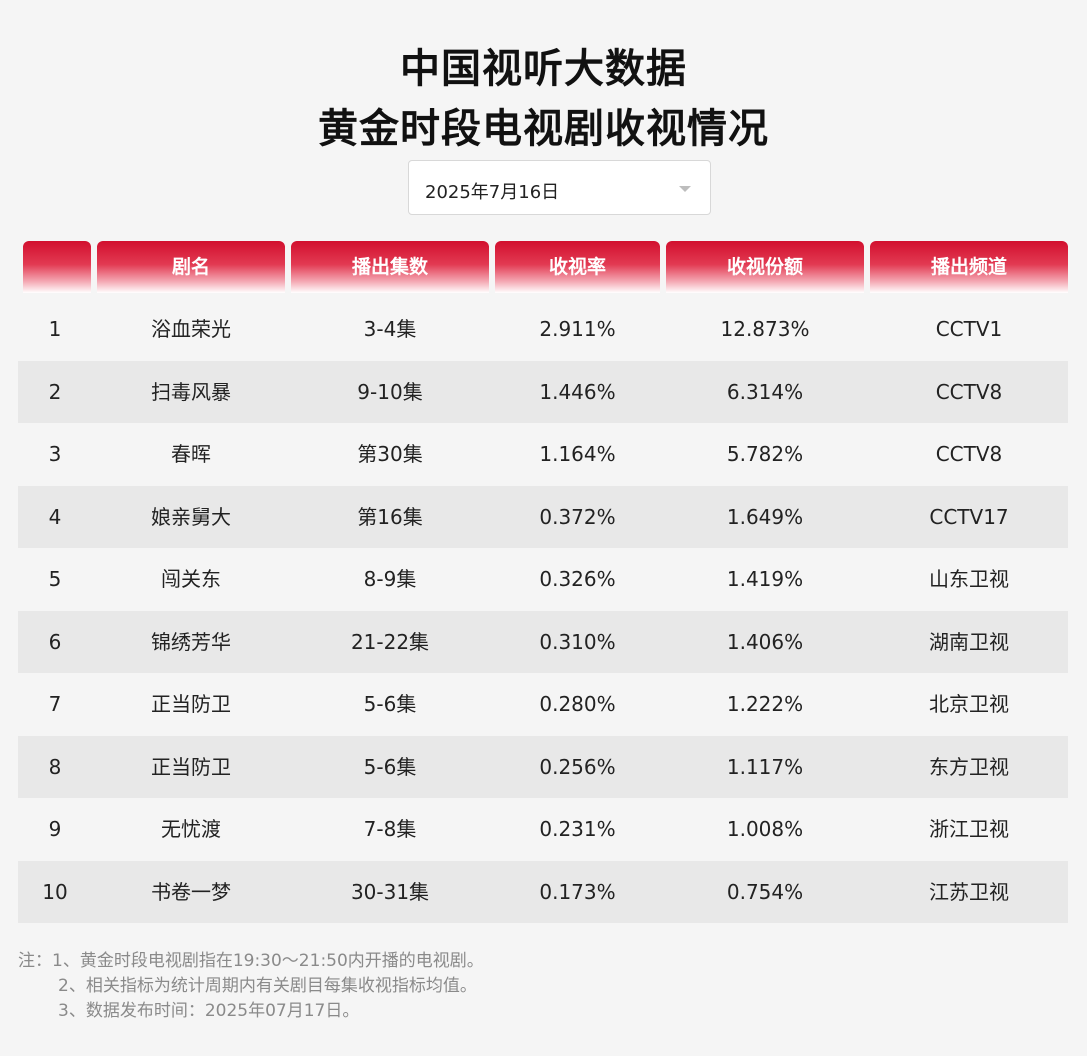 This screenshot has height=1056, width=1087. I want to click on cell-rank: 7, so click(55, 704).